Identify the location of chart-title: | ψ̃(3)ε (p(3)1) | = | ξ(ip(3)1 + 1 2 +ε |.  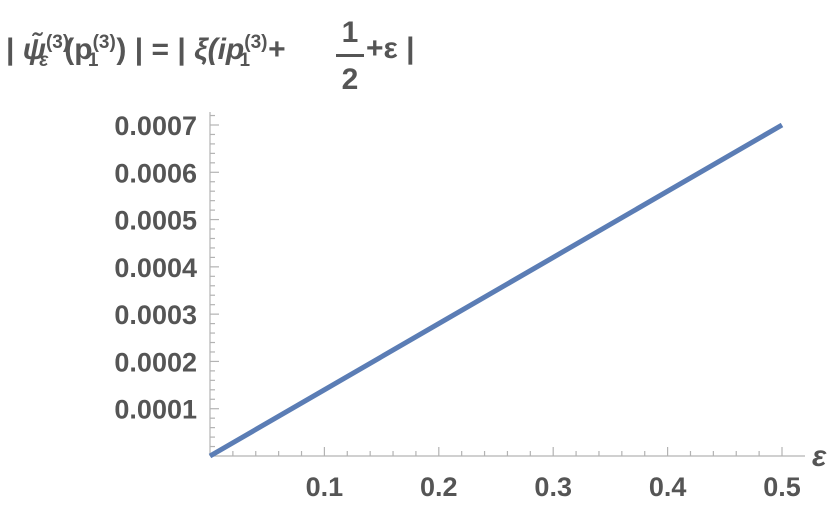
(356, 57).